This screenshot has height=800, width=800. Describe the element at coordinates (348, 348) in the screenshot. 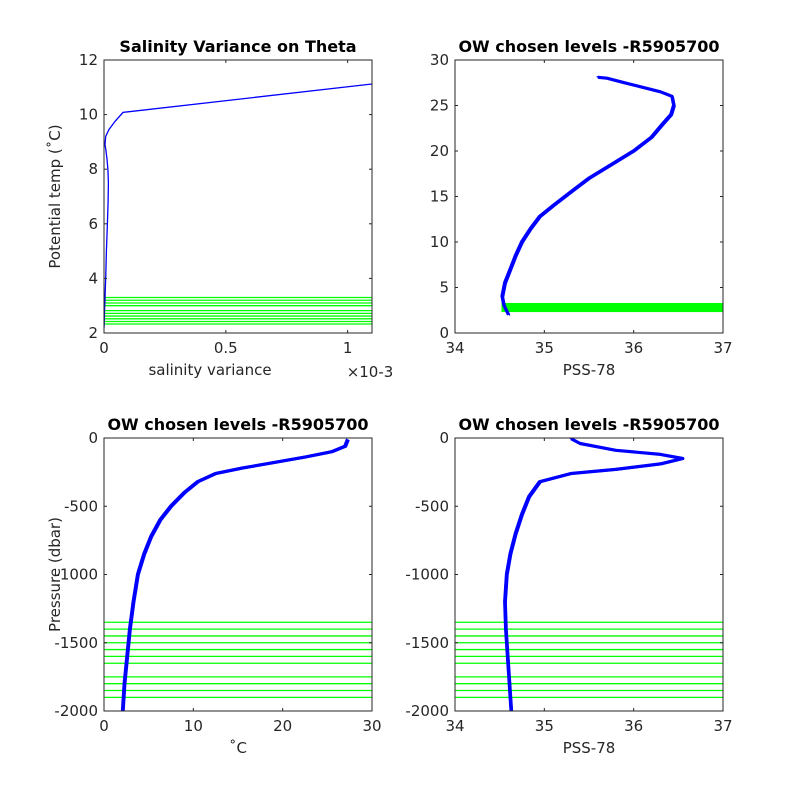

I see `x-tick-label: 1` at that location.